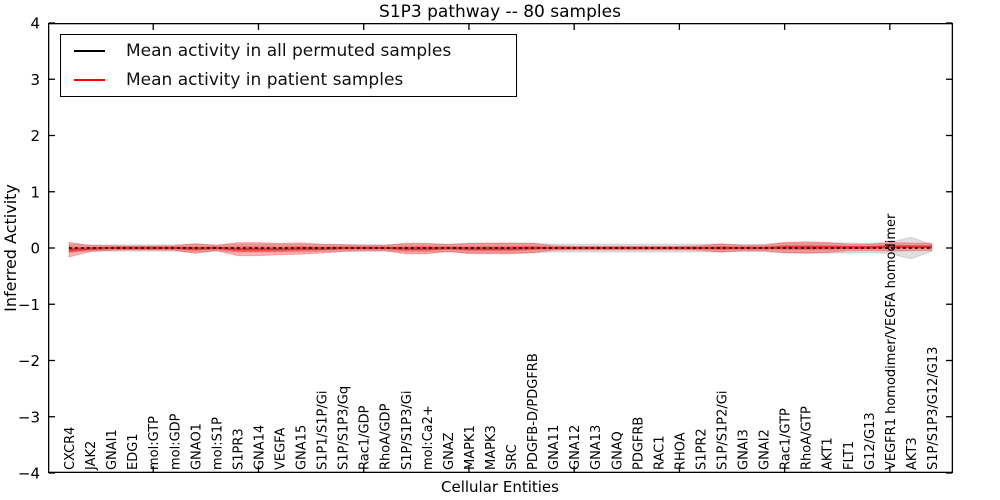  I want to click on legend-line-permuted-icon, so click(89, 51).